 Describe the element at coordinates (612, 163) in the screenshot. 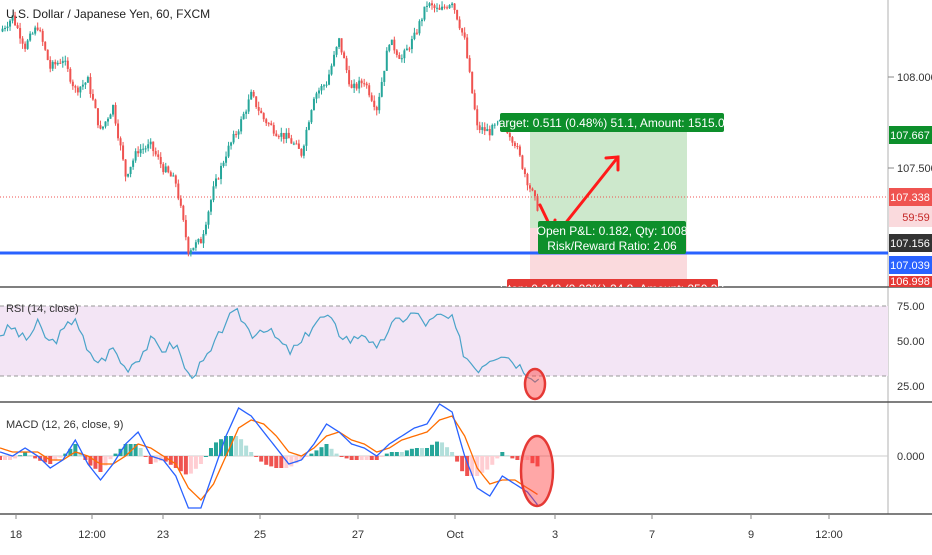

I see `arrow-up-head` at that location.